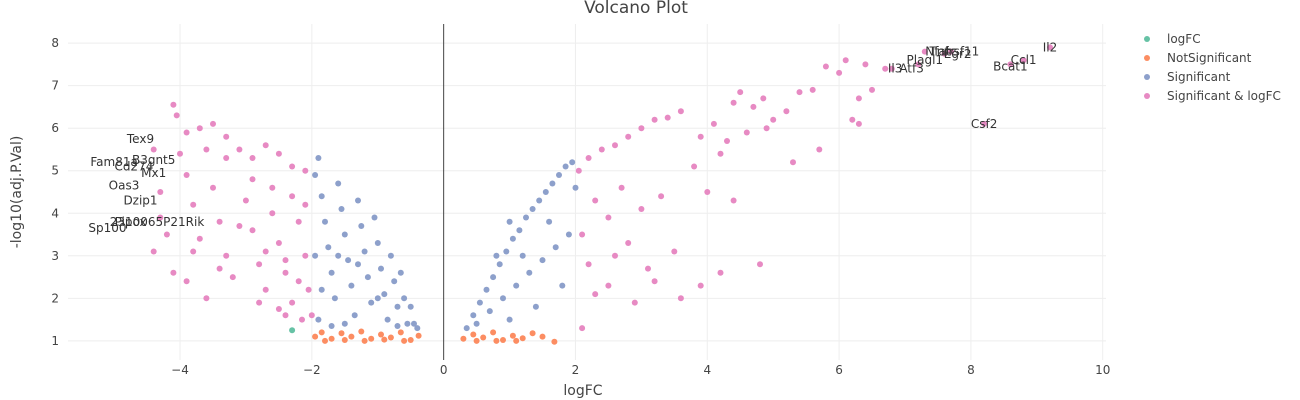 This screenshot has height=400, width=1300. I want to click on gene-label: Bcat1, so click(1010, 67).